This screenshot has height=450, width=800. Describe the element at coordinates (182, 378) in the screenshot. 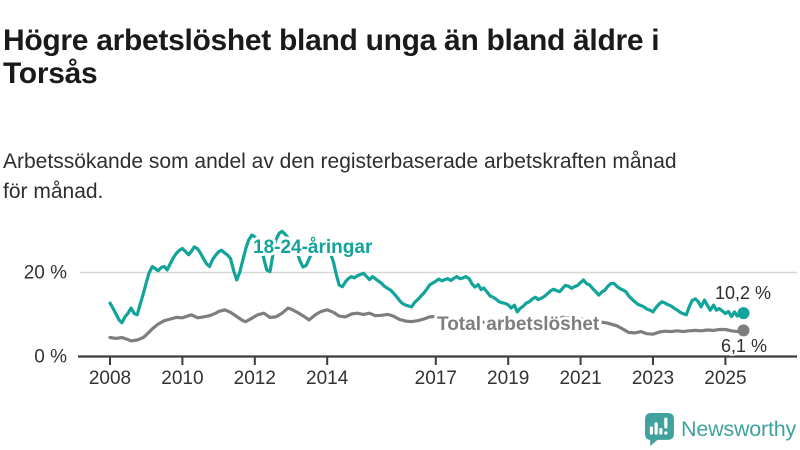

I see `x-tick-label-2010: 2010` at that location.